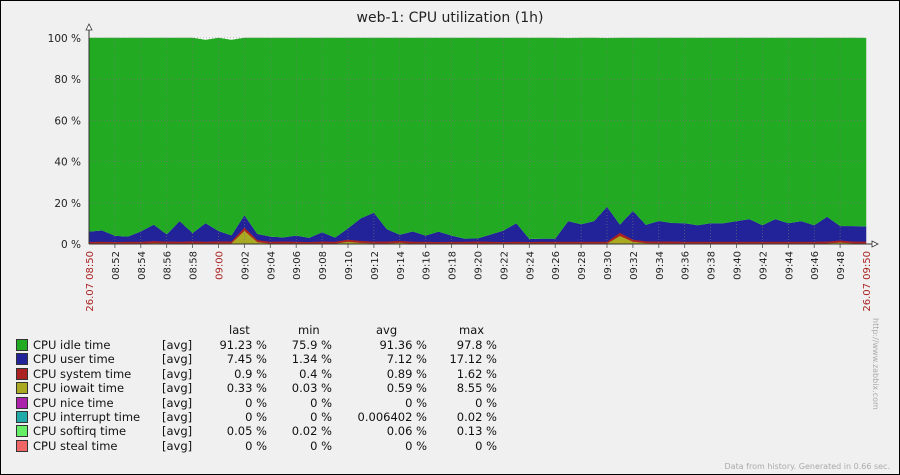 This screenshot has width=900, height=475. I want to click on side-watermark: http://www.zabbix.com, so click(875, 364).